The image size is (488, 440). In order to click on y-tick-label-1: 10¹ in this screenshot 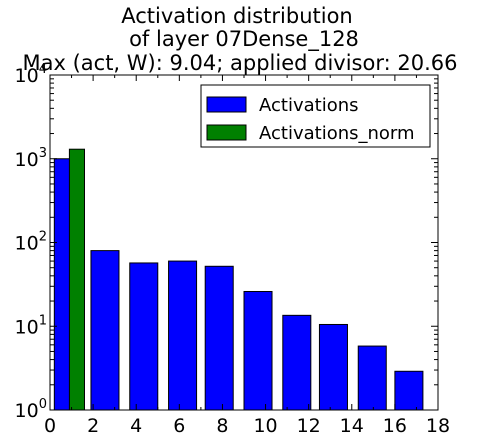, I will do `click(31, 325)`.